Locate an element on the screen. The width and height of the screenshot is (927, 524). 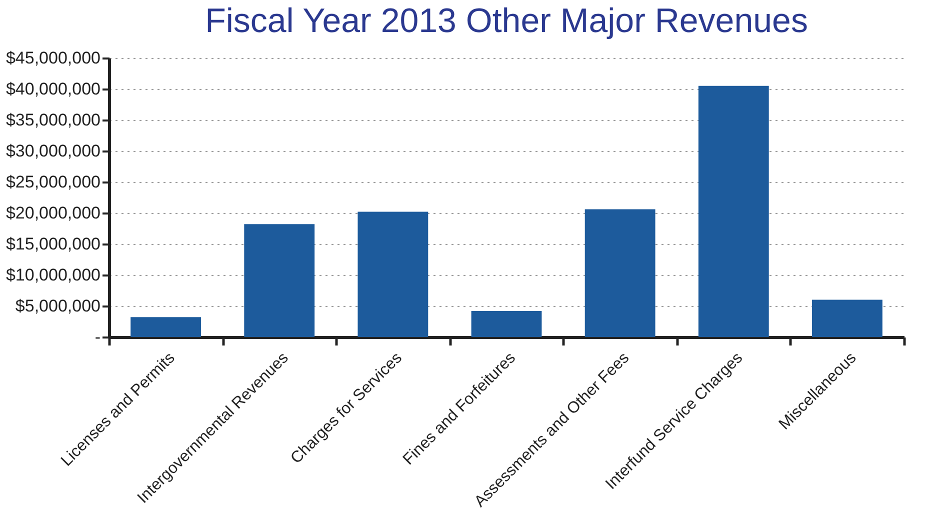
y-tick-label: $25,000,000 is located at coordinates (53, 182).